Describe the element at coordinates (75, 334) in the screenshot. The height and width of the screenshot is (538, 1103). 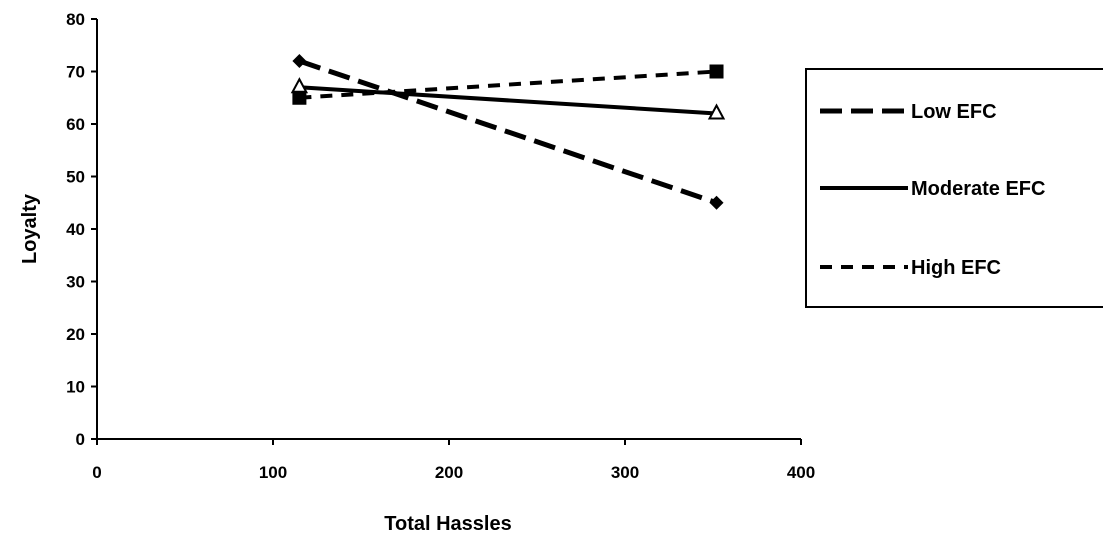
I see `y-tick-label: 20` at that location.